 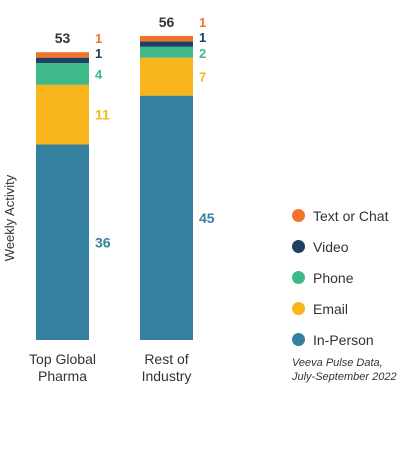 I want to click on legend-item: Phone, so click(x=340, y=277).